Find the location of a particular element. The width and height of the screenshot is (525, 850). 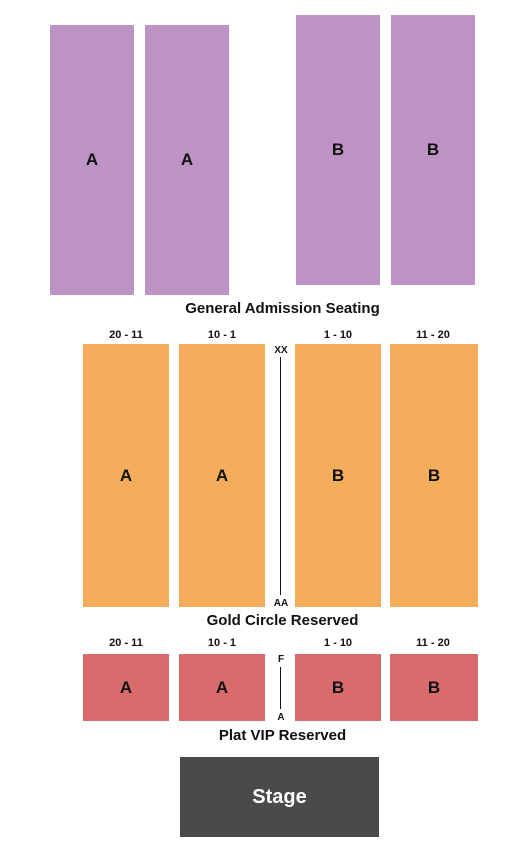

gold-section-a-right: A is located at coordinates (222, 475).